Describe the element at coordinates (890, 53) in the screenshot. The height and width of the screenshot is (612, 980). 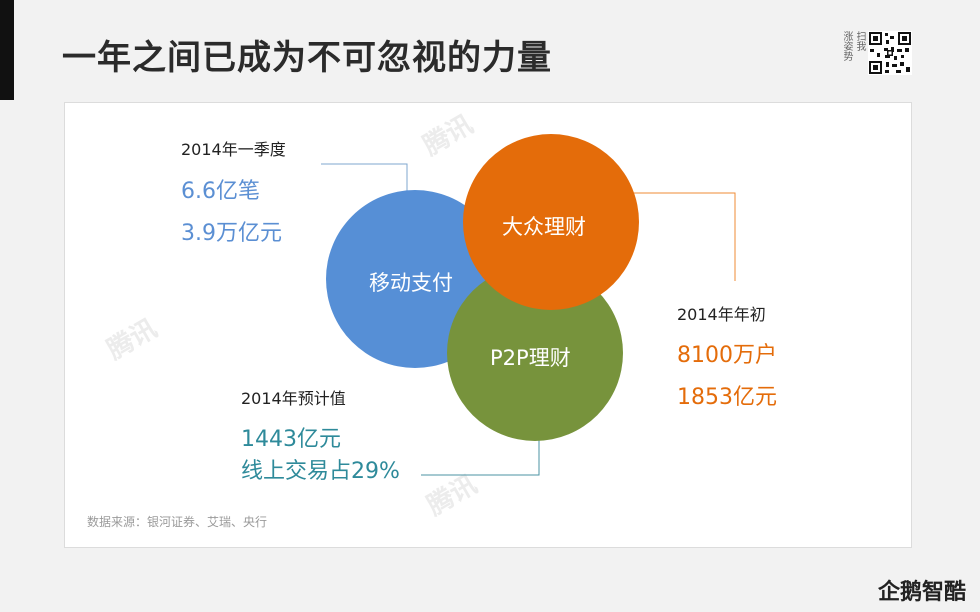
I see `qr-code-icon` at that location.